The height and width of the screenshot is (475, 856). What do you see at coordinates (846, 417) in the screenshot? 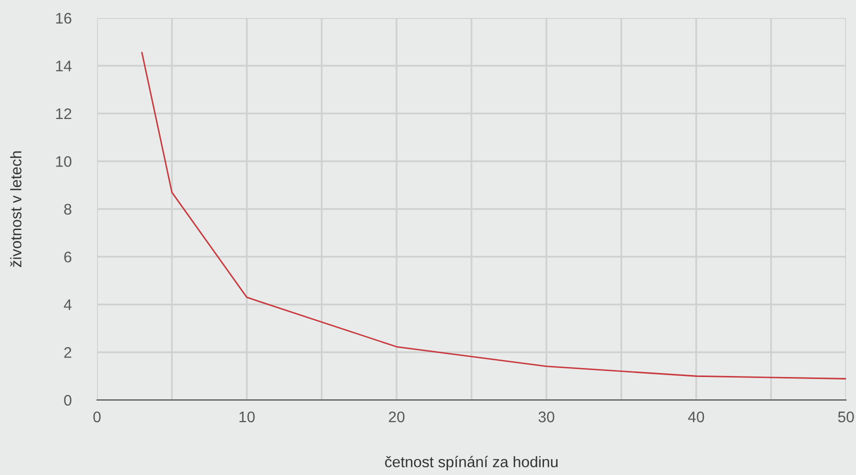
I see `x-tick-label: 50` at bounding box center [846, 417].